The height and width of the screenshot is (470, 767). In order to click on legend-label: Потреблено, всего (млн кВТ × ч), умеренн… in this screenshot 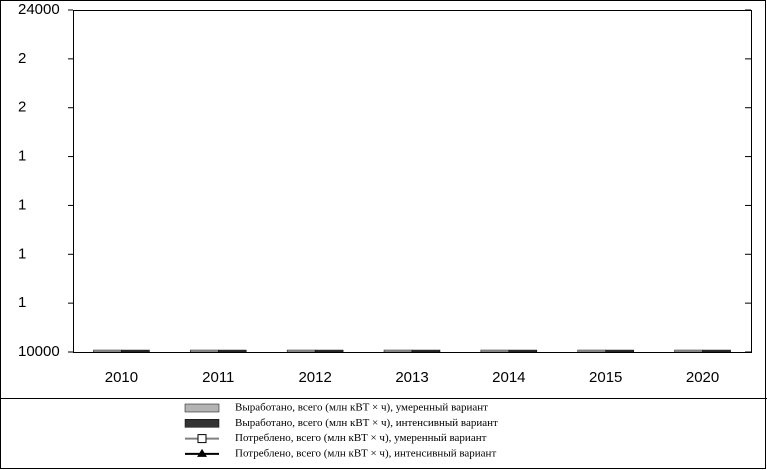, I will do `click(361, 438)`.